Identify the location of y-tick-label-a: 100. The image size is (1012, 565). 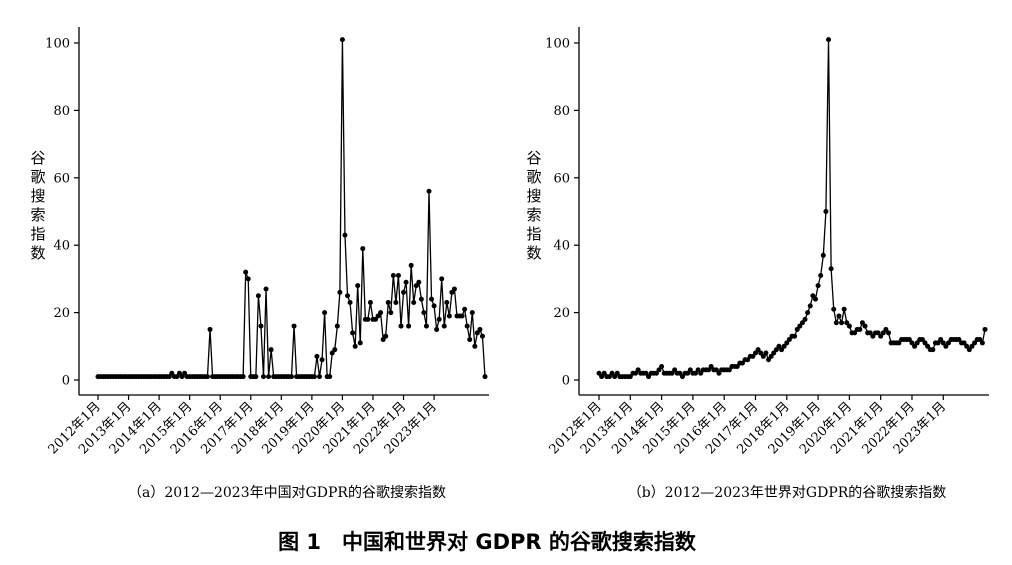
(57, 44).